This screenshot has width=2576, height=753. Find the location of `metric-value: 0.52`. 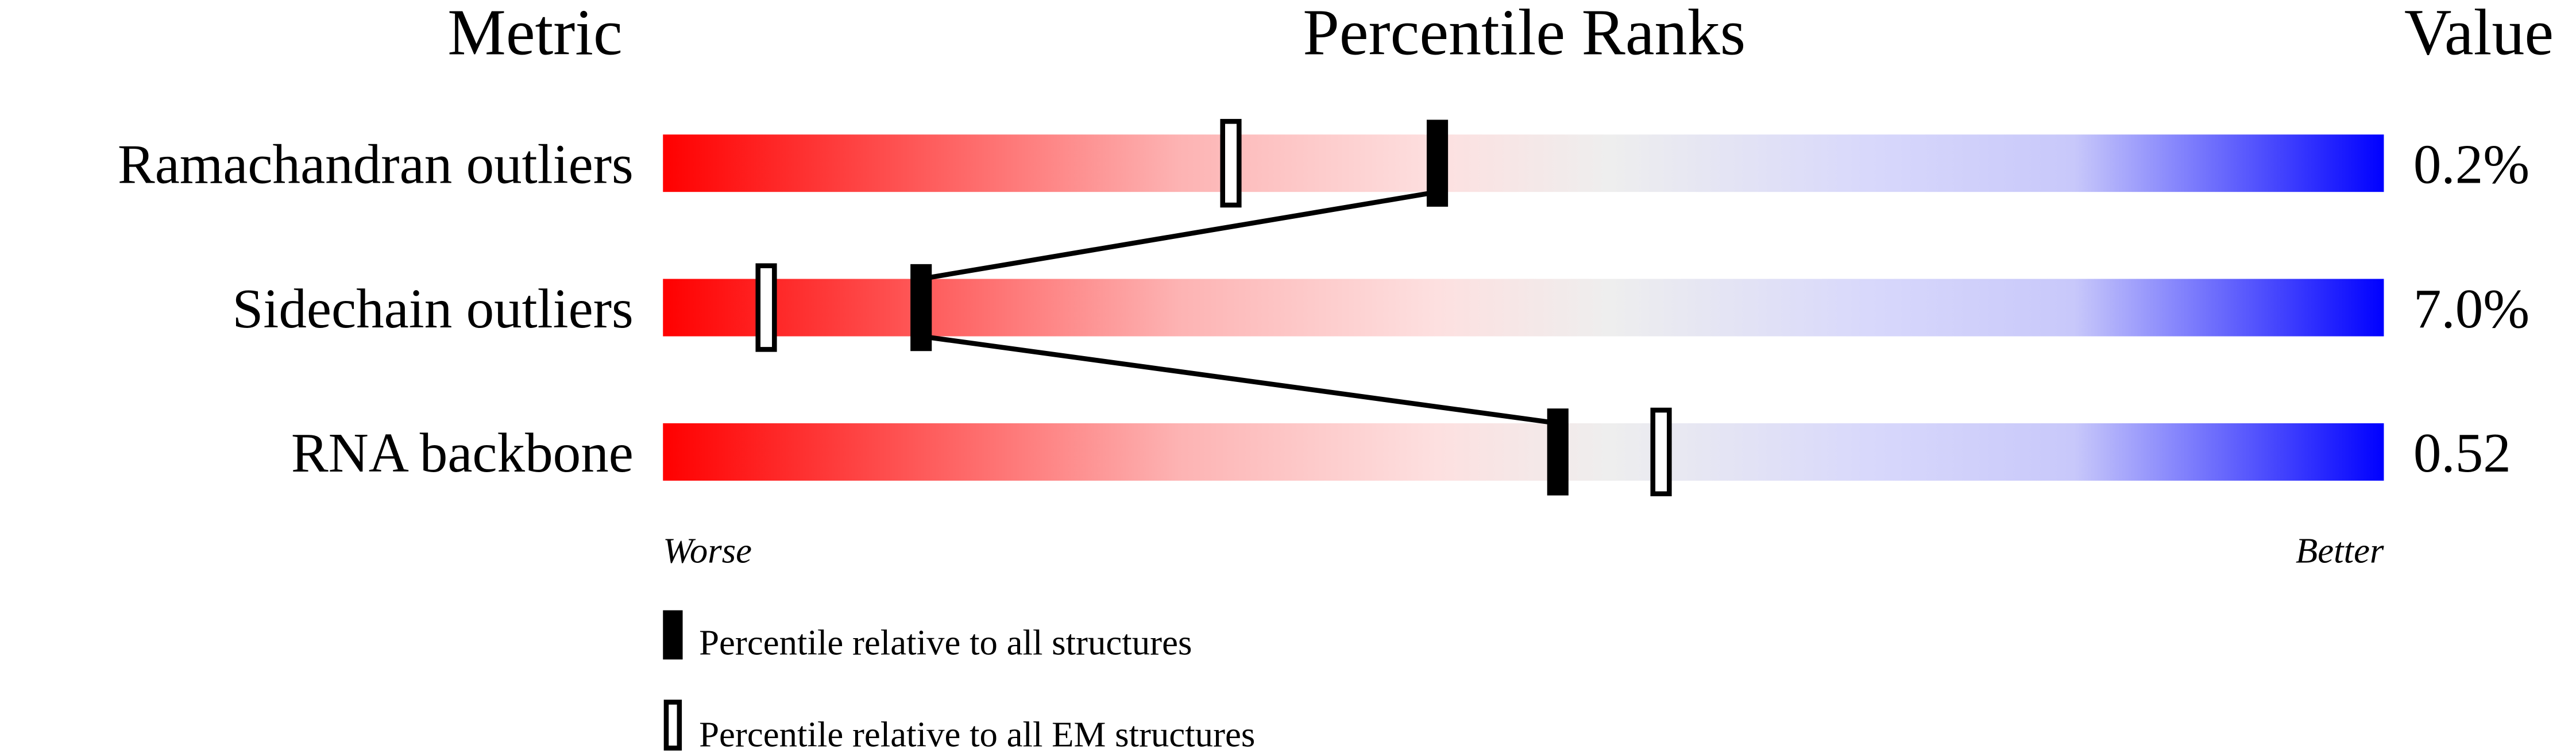

metric-value: 0.52 is located at coordinates (2462, 453).